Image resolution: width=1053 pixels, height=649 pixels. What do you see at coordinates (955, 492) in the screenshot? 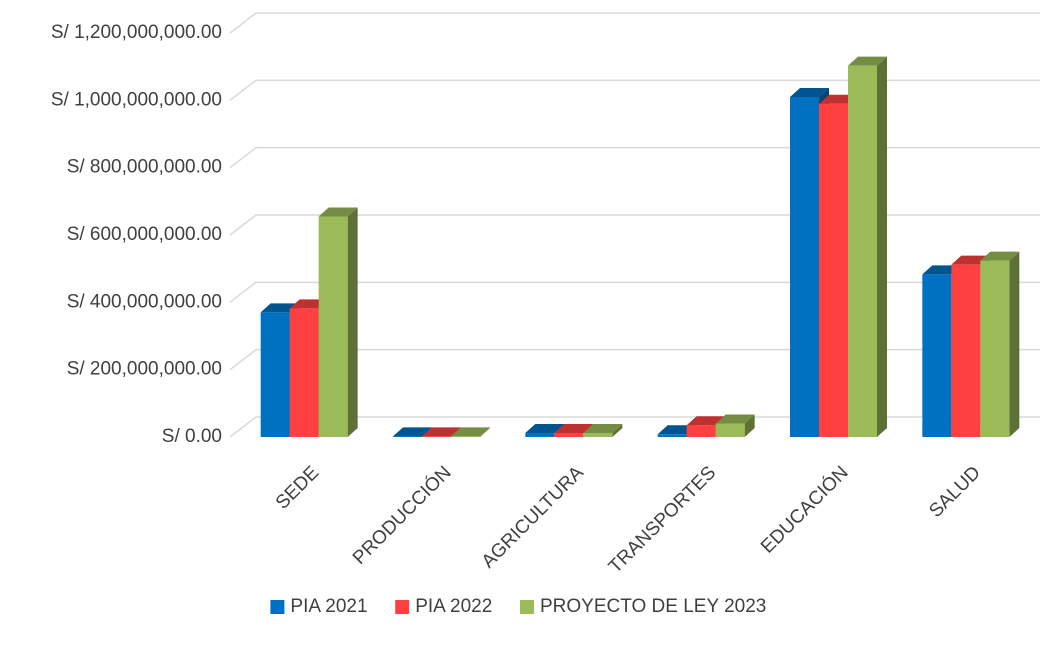
I see `x-tick-label: SALUD` at bounding box center [955, 492].